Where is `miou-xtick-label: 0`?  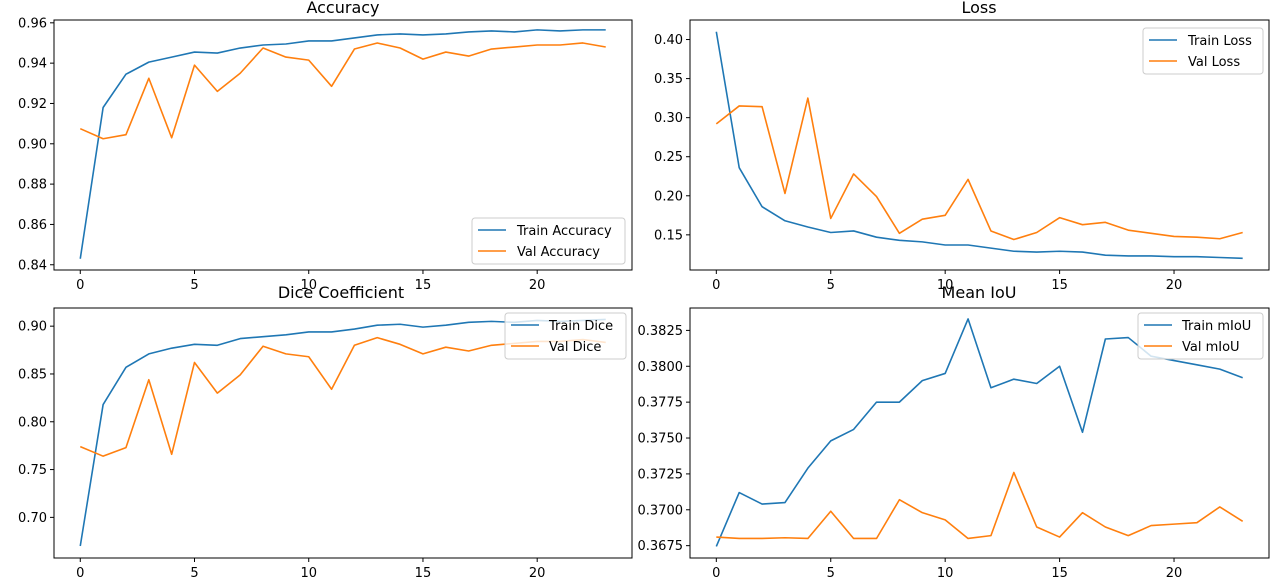 miou-xtick-label: 0 is located at coordinates (716, 572).